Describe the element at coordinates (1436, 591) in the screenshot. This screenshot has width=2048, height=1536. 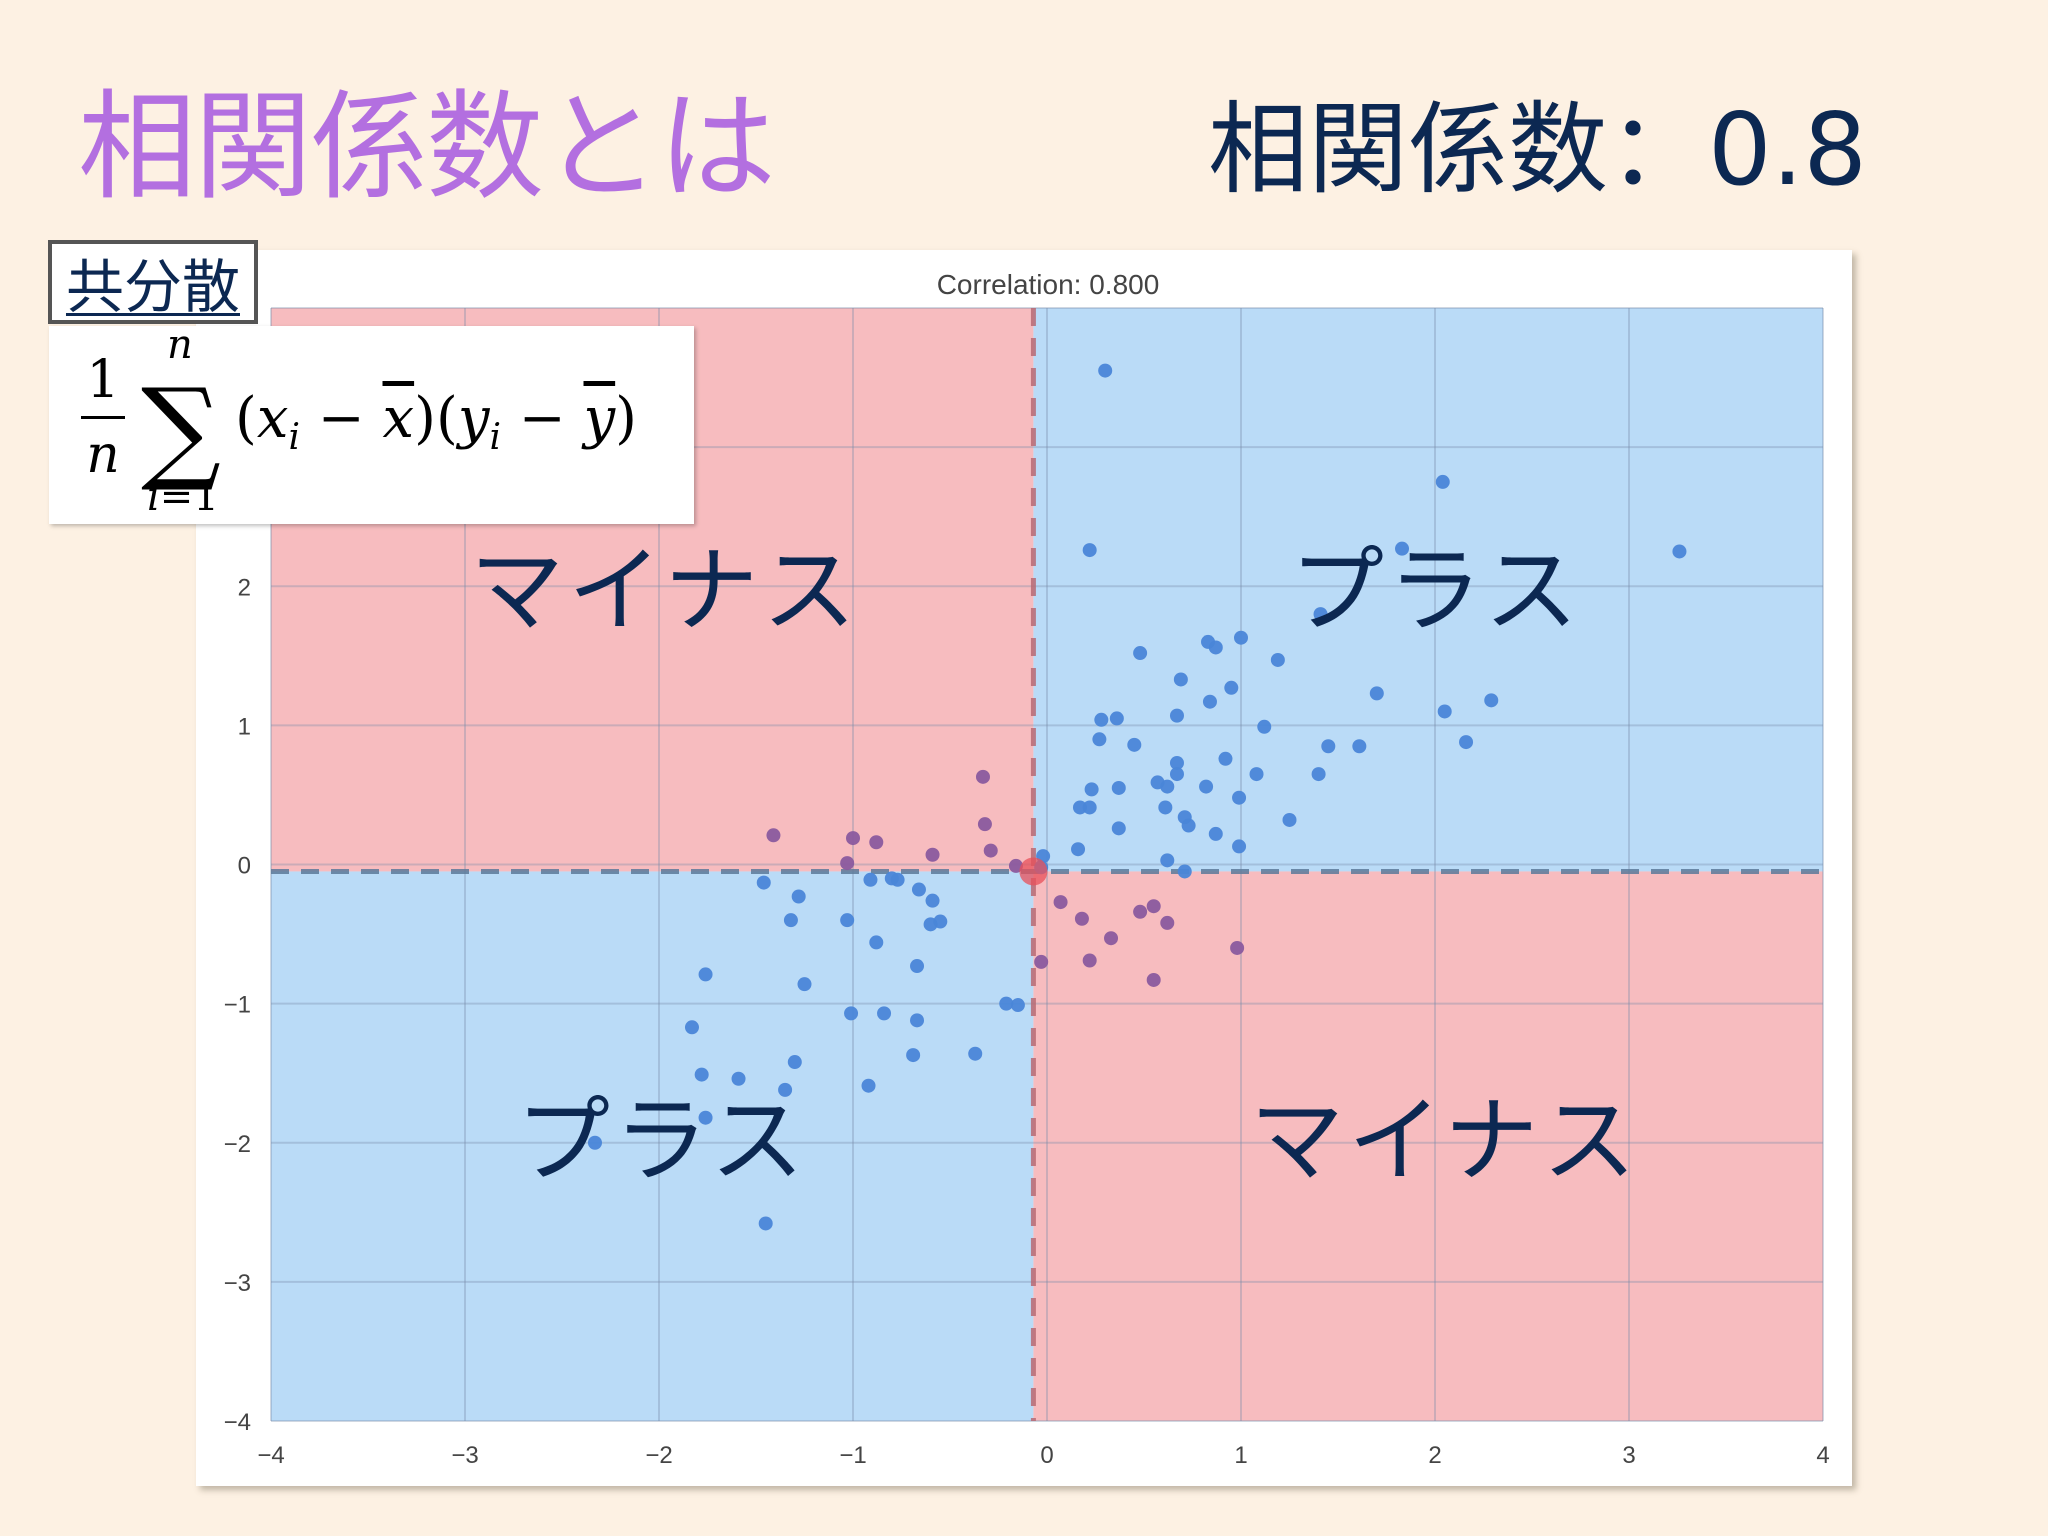
I see `quadrant-label-top-right: プラス` at that location.